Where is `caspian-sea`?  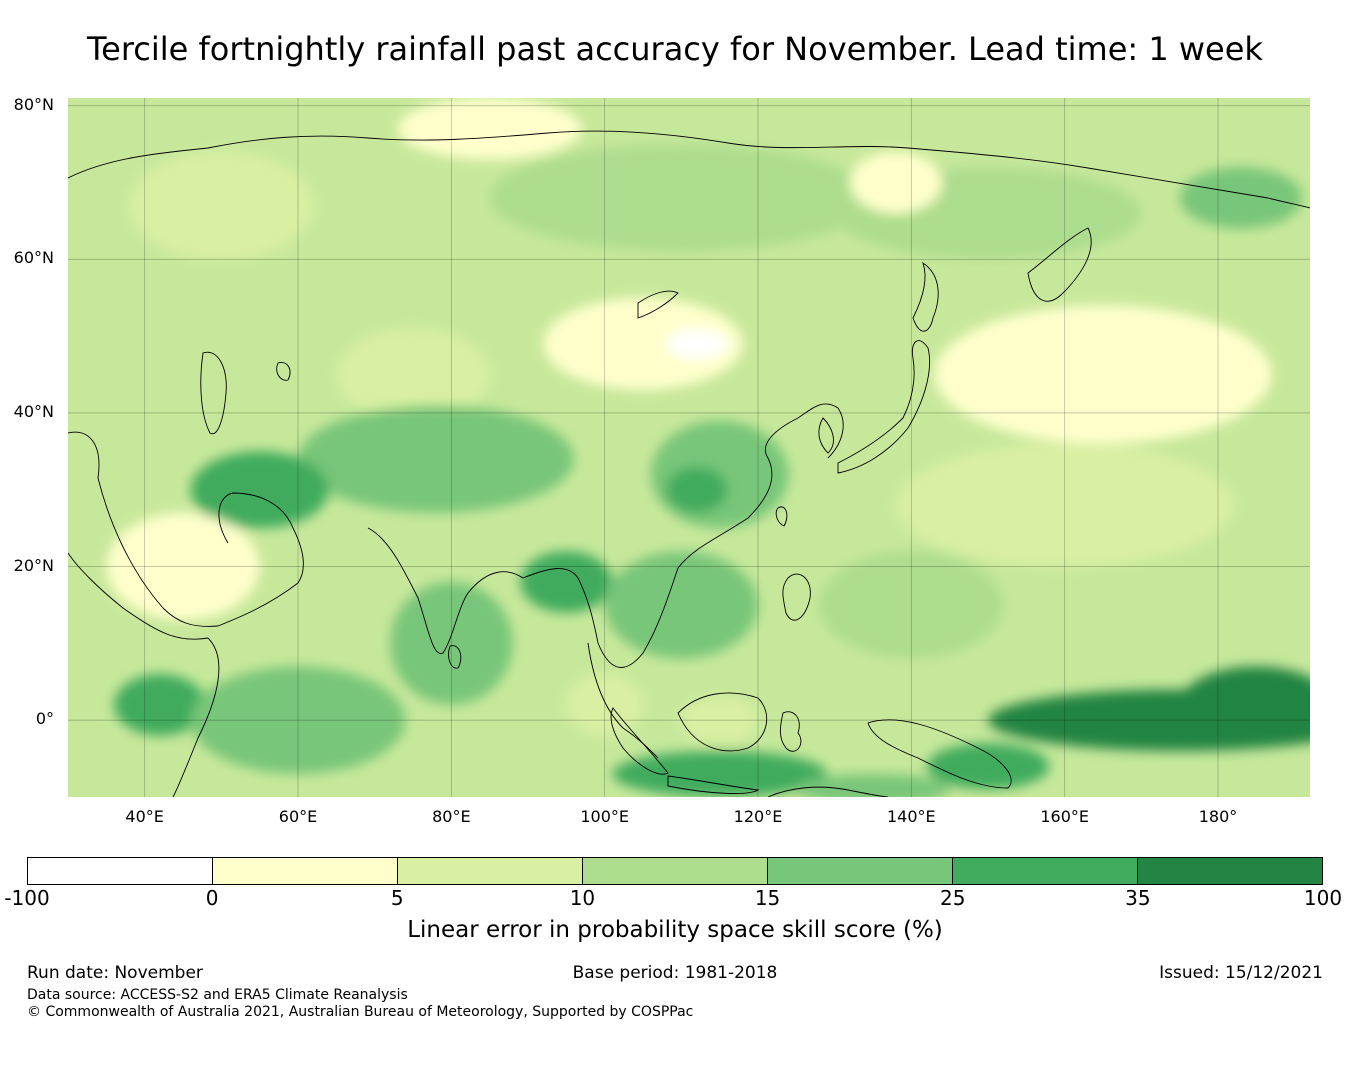
caspian-sea is located at coordinates (213, 393).